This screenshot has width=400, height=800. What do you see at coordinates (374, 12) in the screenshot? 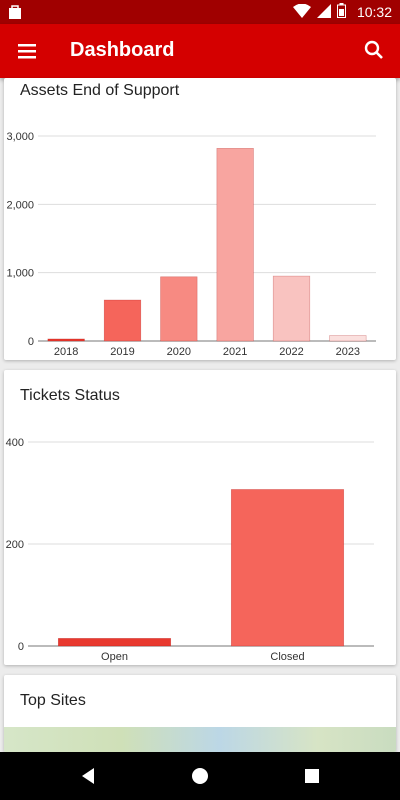
I see `clock: 10:32` at bounding box center [374, 12].